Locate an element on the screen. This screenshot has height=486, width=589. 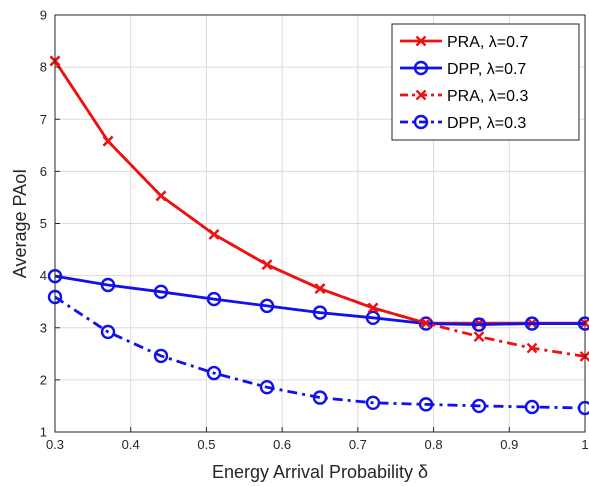
y-tick-label: 9 is located at coordinates (43, 15).